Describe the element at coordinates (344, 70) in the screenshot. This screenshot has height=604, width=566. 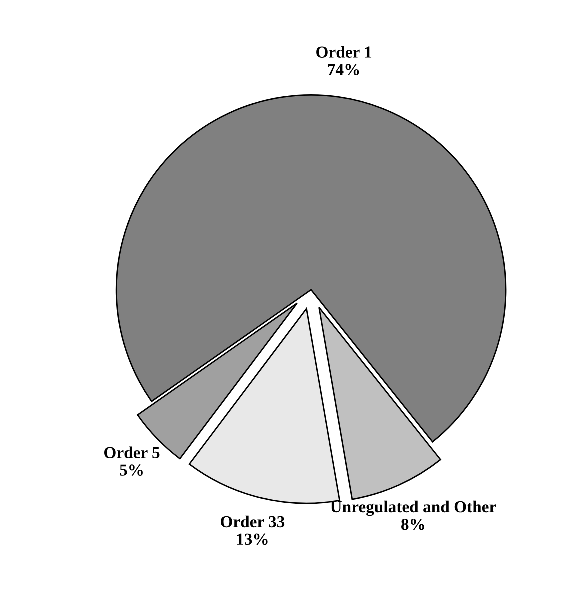
I see `data-label: 74%` at that location.